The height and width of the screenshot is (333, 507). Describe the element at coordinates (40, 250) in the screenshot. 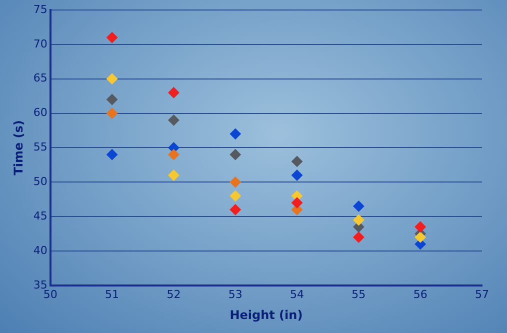

I see `y-tick-label: 40` at that location.